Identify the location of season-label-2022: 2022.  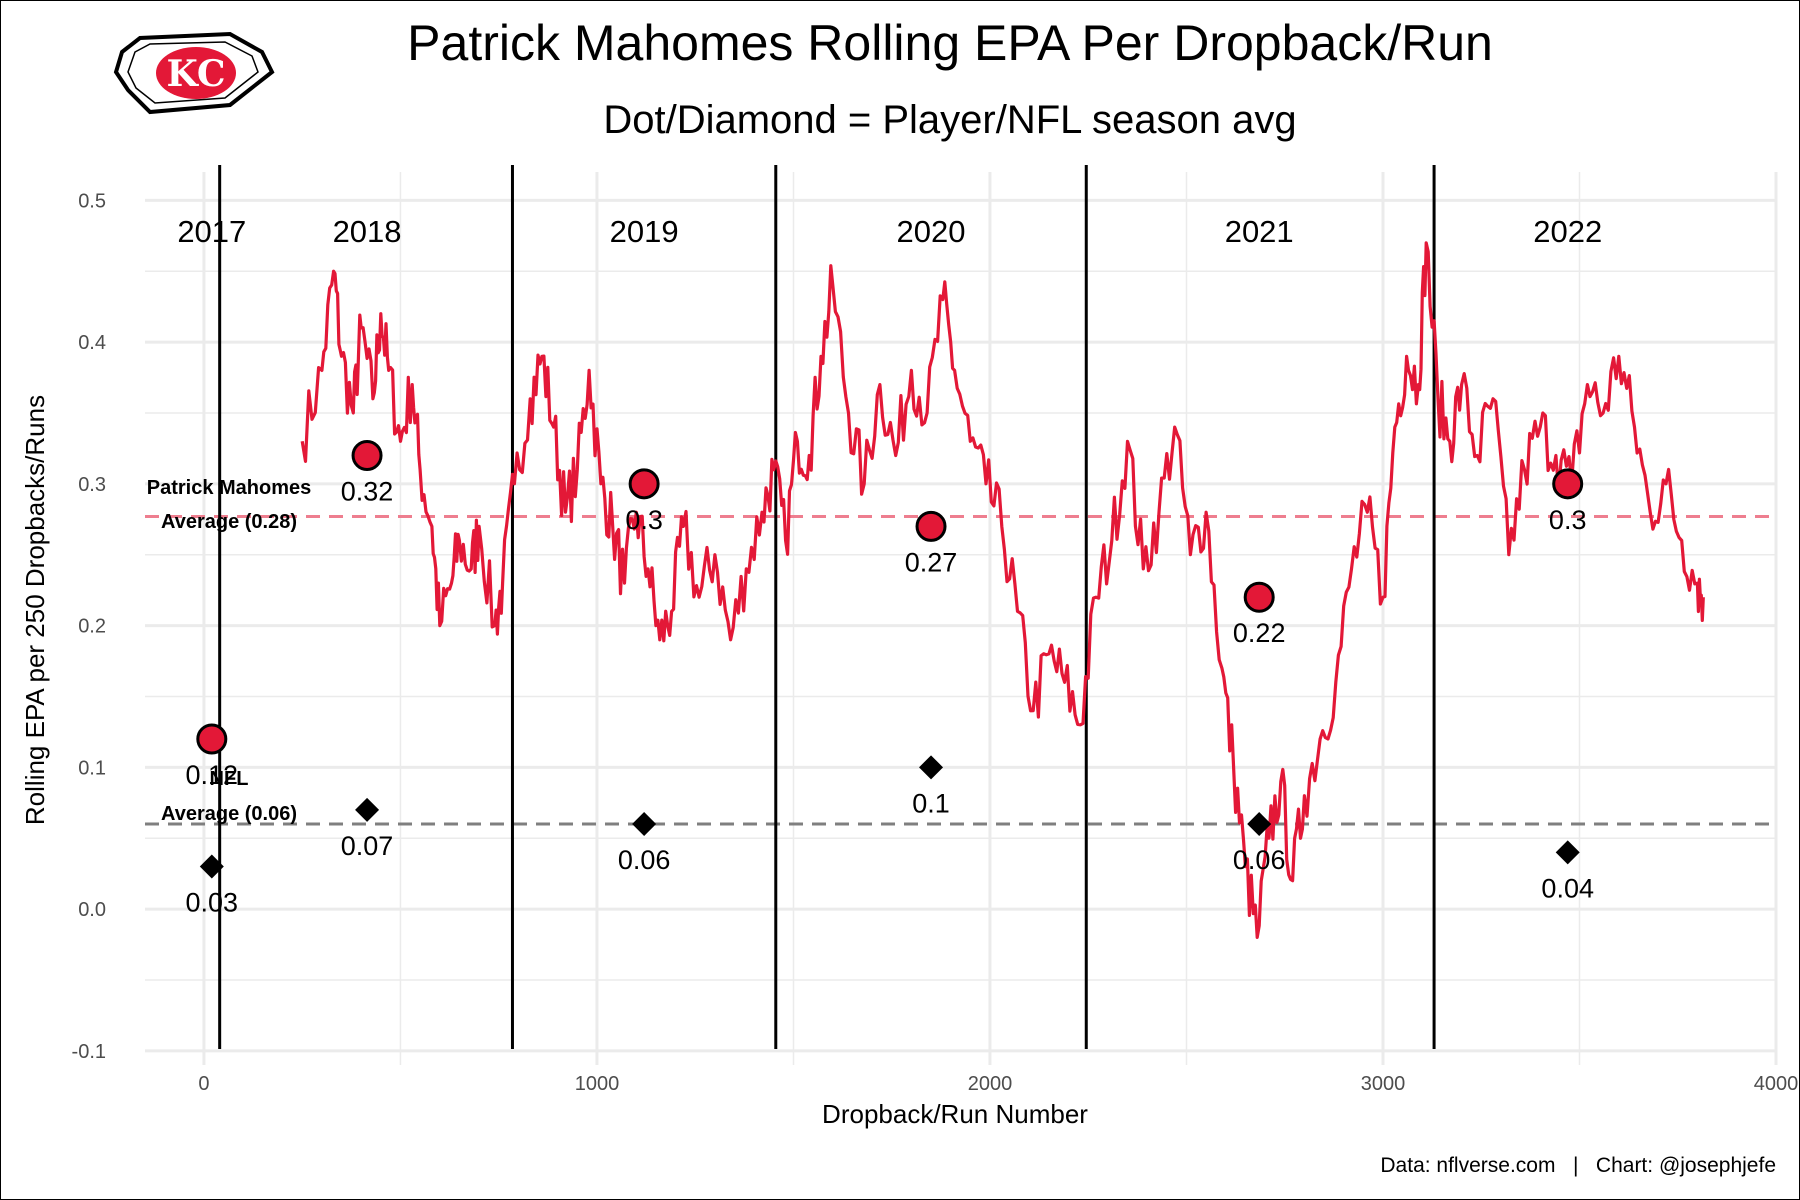
(1567, 231).